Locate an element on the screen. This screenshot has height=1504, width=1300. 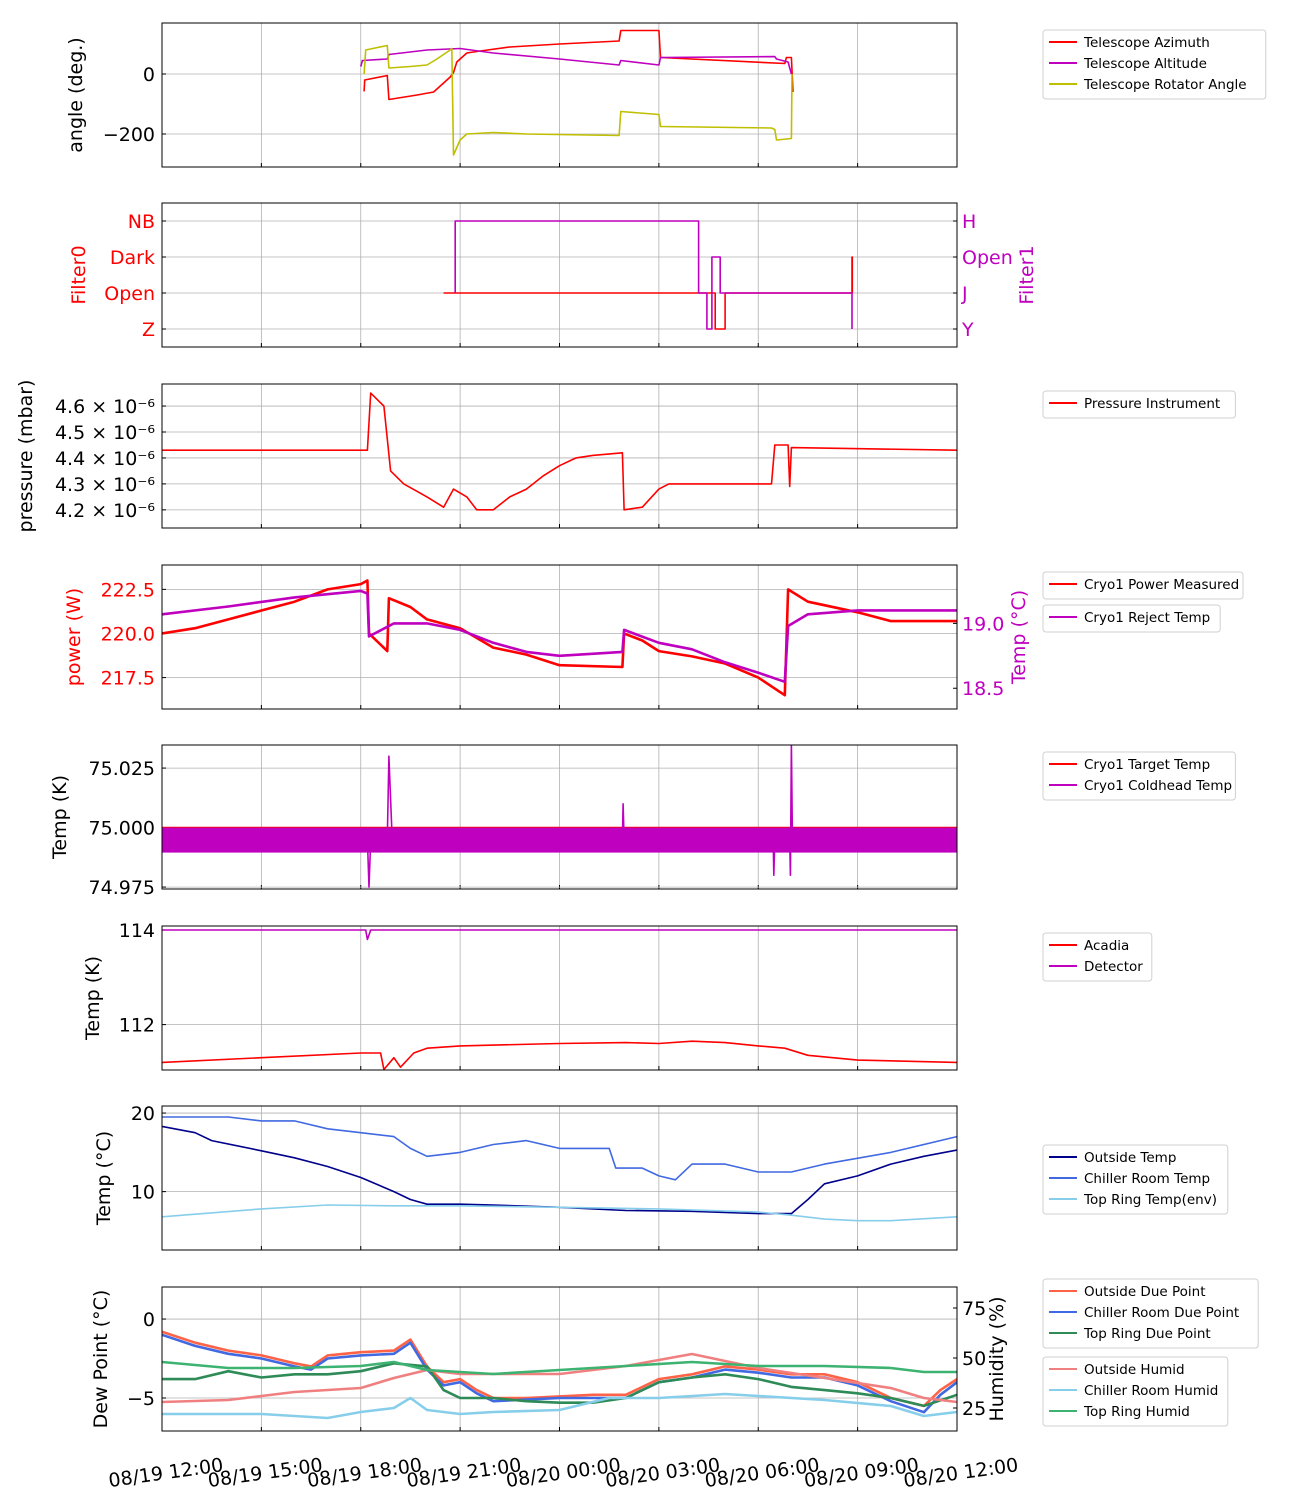
y-axis-label: Filter0 is located at coordinates (79, 274).